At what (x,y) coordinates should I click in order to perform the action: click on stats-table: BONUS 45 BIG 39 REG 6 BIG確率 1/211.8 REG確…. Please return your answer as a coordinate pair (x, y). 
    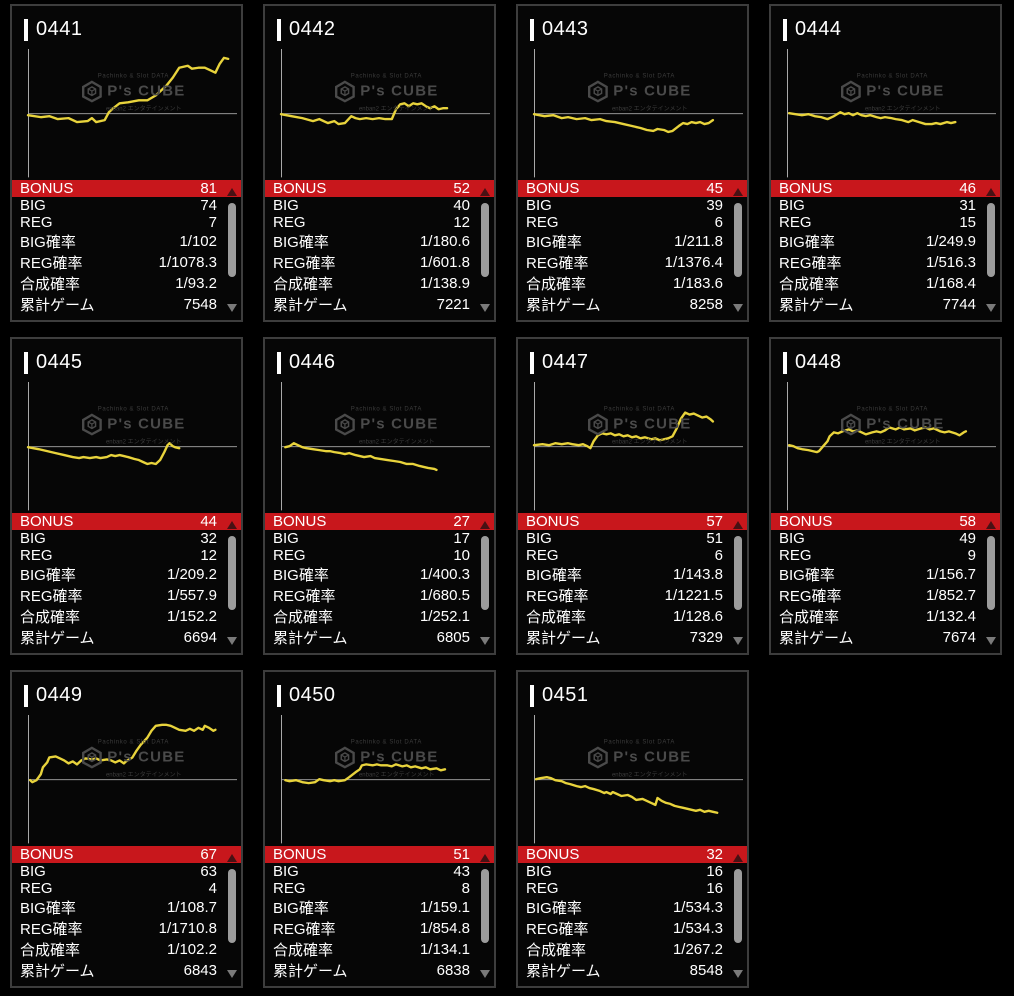
    Looking at the image, I should click on (632, 250).